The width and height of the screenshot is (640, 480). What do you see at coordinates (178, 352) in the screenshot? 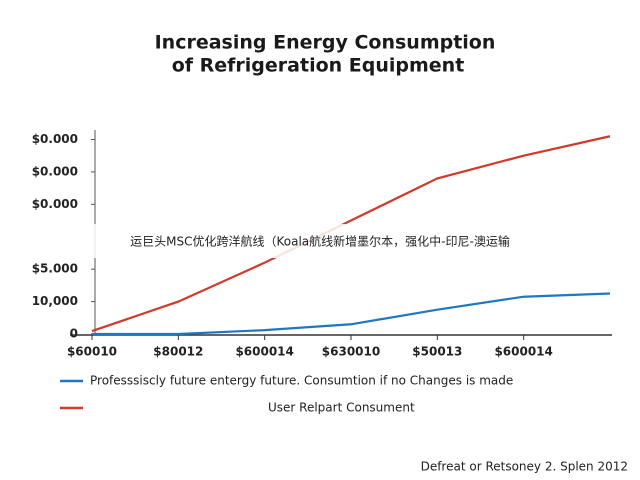
I see `x-tick-label: $80012` at bounding box center [178, 352].